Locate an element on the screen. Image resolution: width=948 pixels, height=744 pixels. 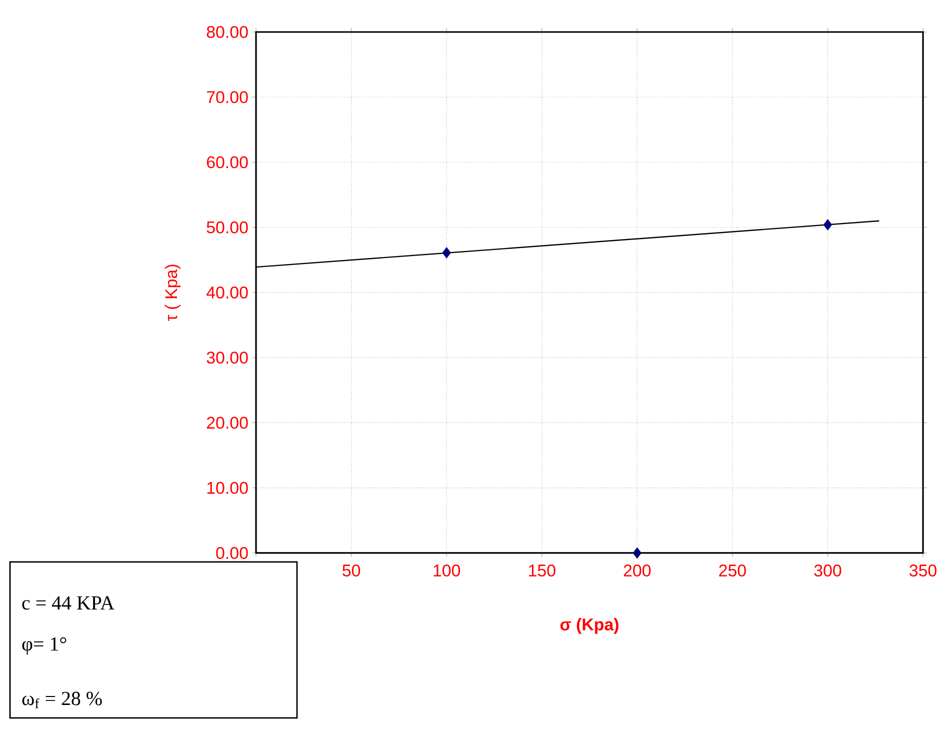
x-tick-label: 300 is located at coordinates (828, 570).